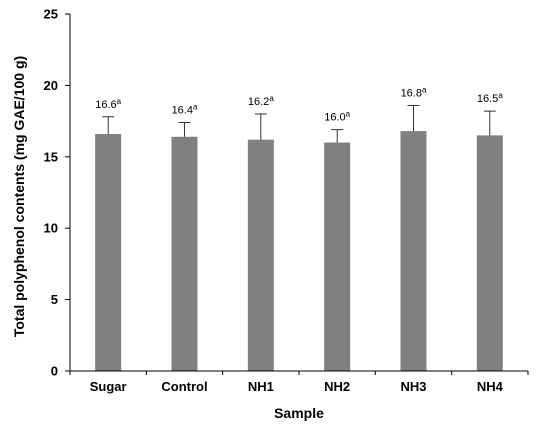 The height and width of the screenshot is (433, 540). What do you see at coordinates (54, 299) in the screenshot?
I see `y-tick-label: 5` at bounding box center [54, 299].